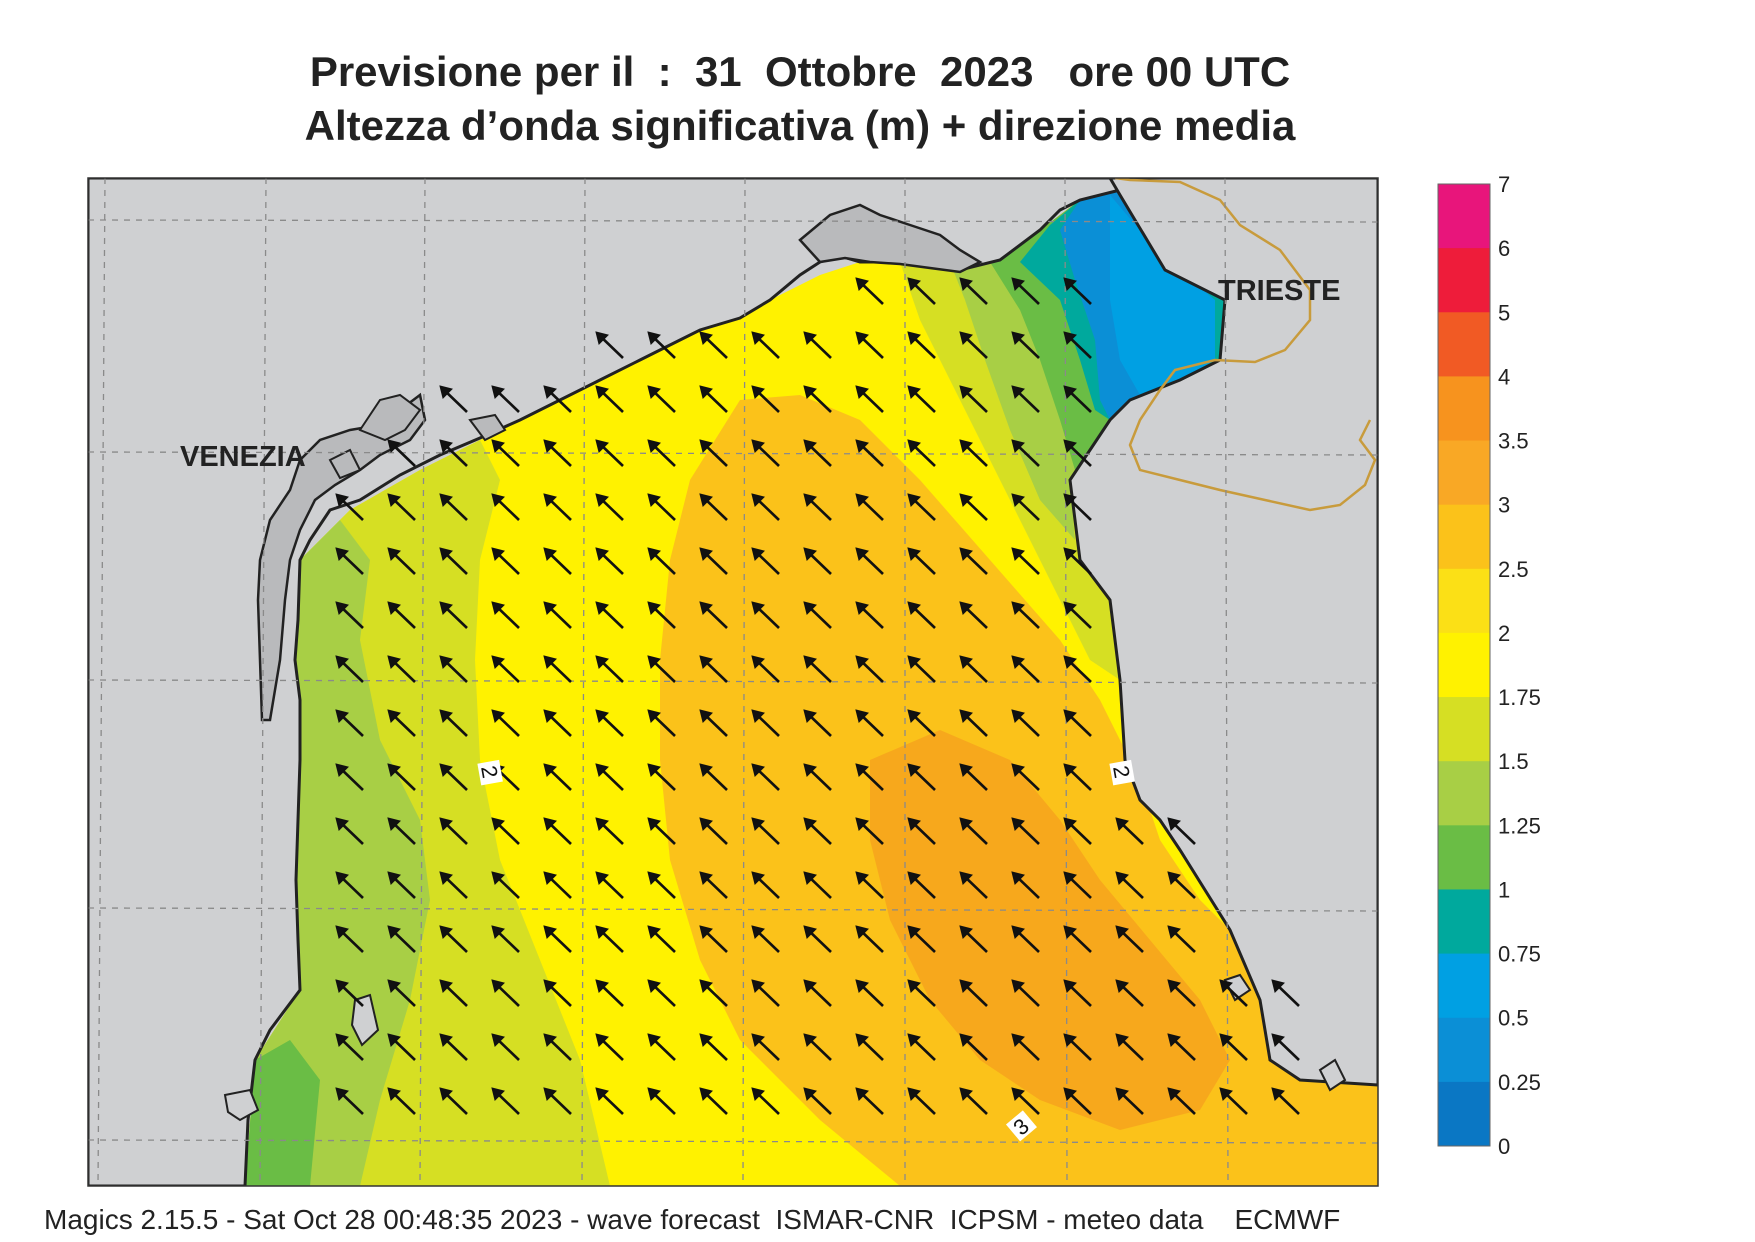 Image resolution: width=1755 pixels, height=1242 pixels. Describe the element at coordinates (1519, 954) in the screenshot. I see `colorbar-tick-label: 0.75` at that location.